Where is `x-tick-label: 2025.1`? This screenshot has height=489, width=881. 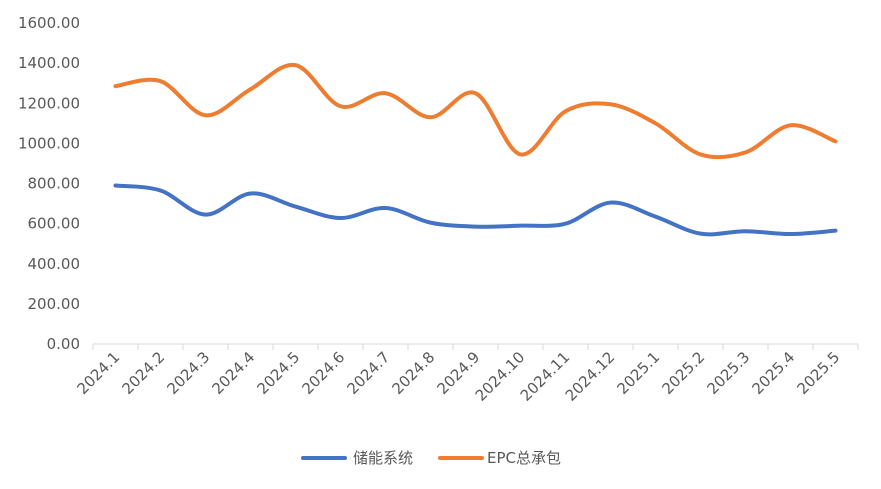
x-tick-label: 2025.1 is located at coordinates (638, 373).